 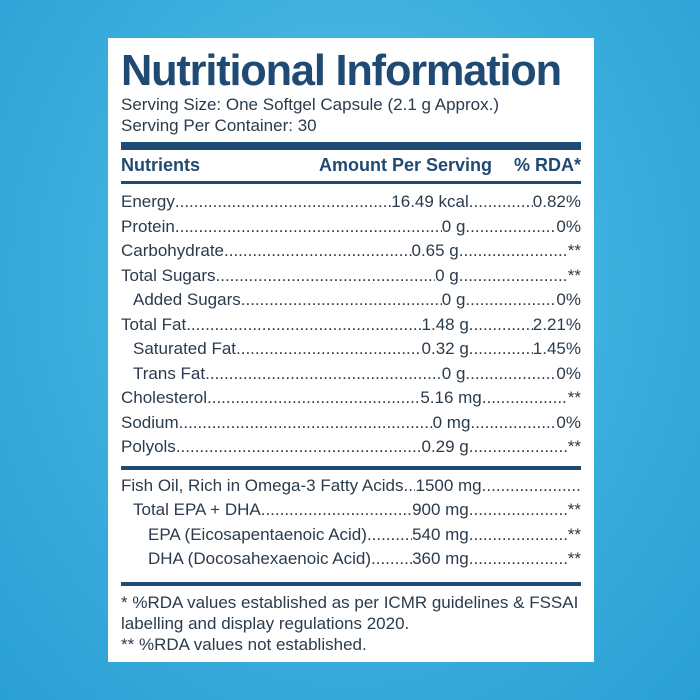 I want to click on table-row: EPA (Eicosapentaenoic Acid) 540 mg **, so click(x=351, y=537).